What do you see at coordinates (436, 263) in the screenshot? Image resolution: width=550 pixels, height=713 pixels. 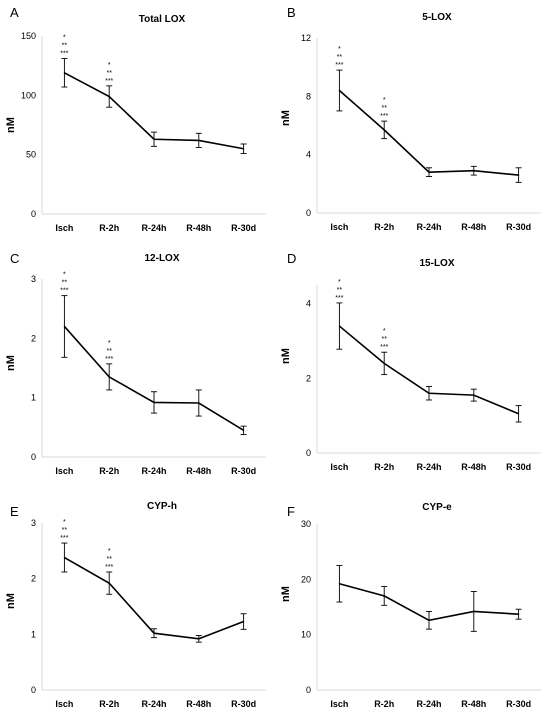 I see `chart-title: 15-LOX` at bounding box center [436, 263].